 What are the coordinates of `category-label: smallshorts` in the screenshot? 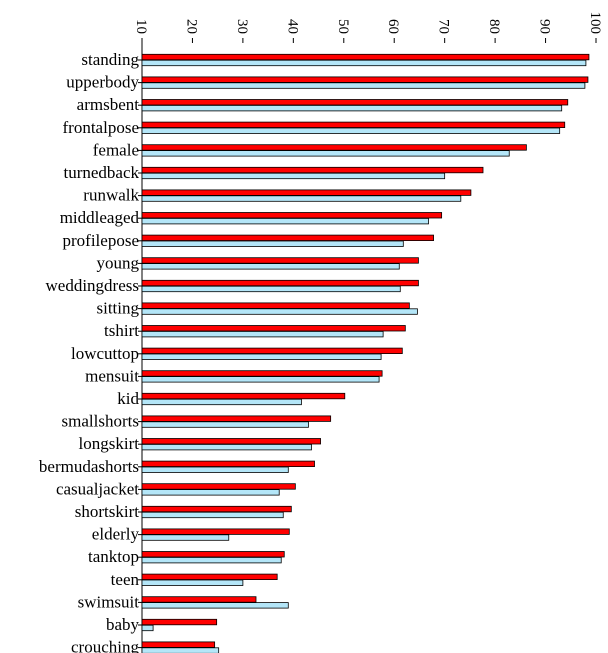 It's located at (100, 421).